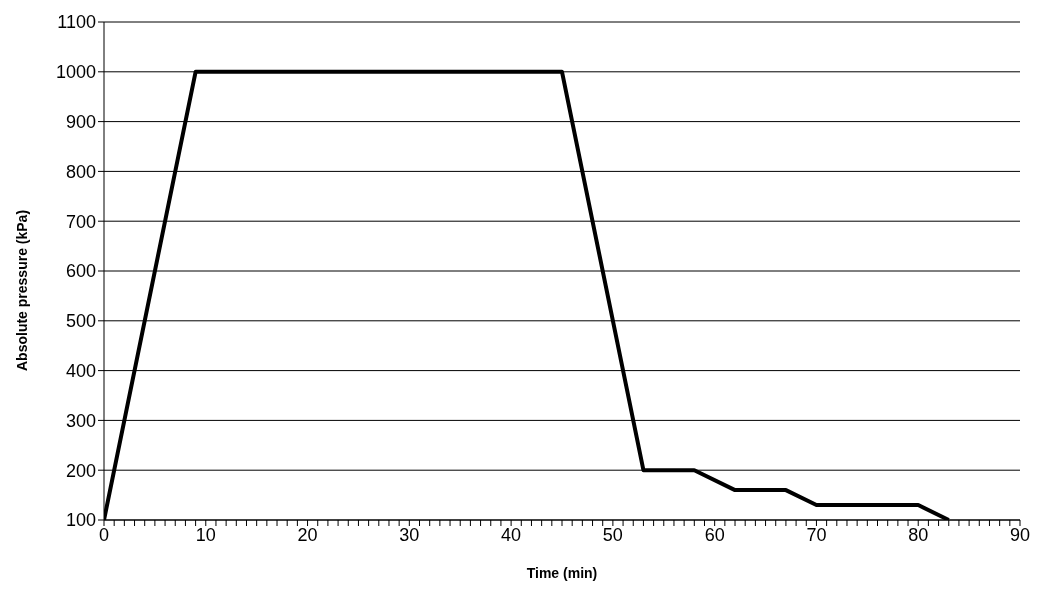 The width and height of the screenshot is (1042, 600). I want to click on x-tick-label: 0, so click(104, 534).